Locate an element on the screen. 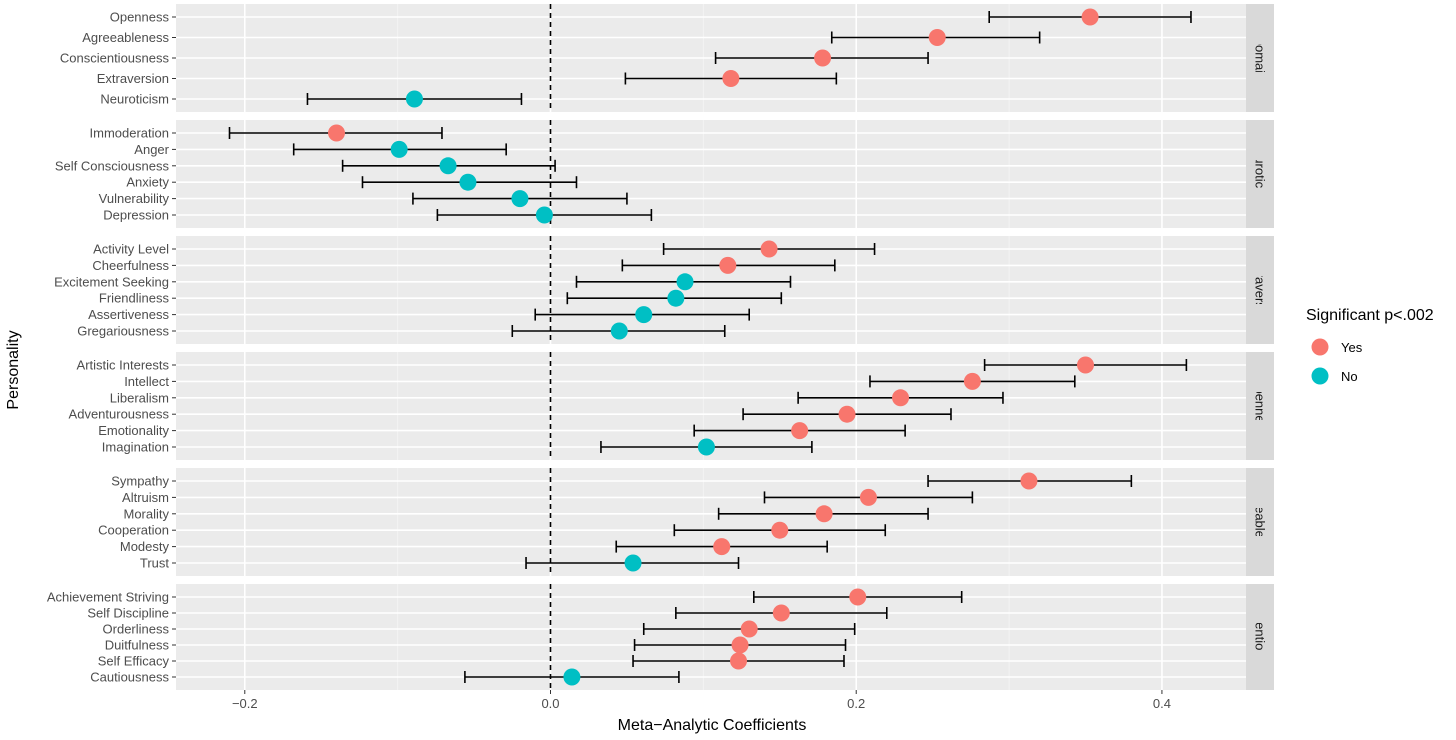  legend-yes-label: Yes is located at coordinates (1352, 347).